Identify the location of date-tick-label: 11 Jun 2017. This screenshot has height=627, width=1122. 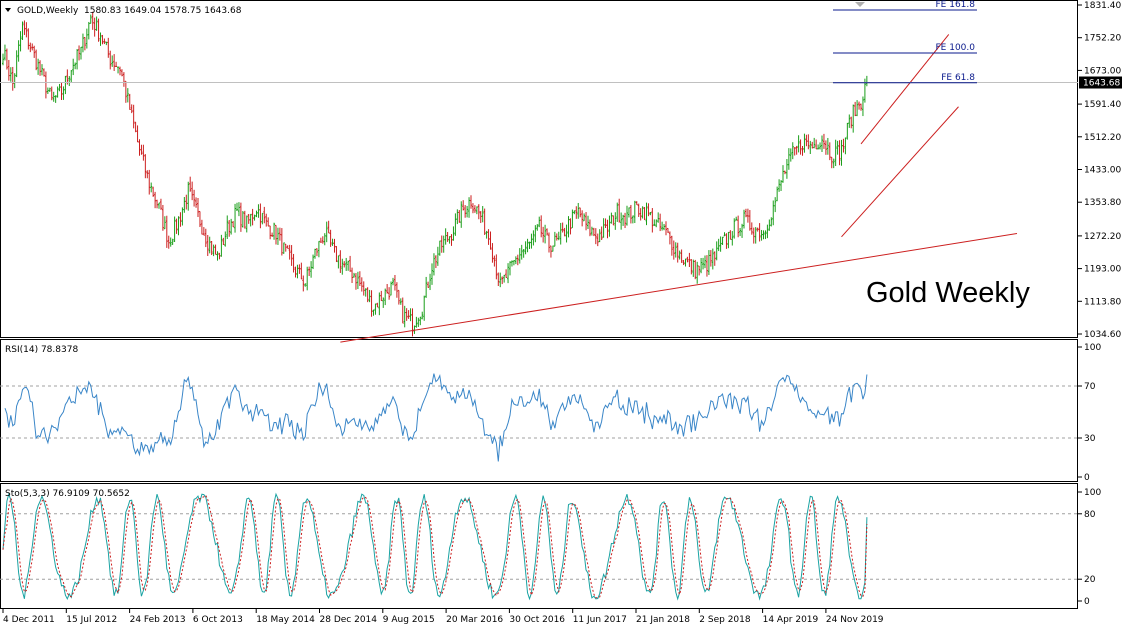
(600, 620).